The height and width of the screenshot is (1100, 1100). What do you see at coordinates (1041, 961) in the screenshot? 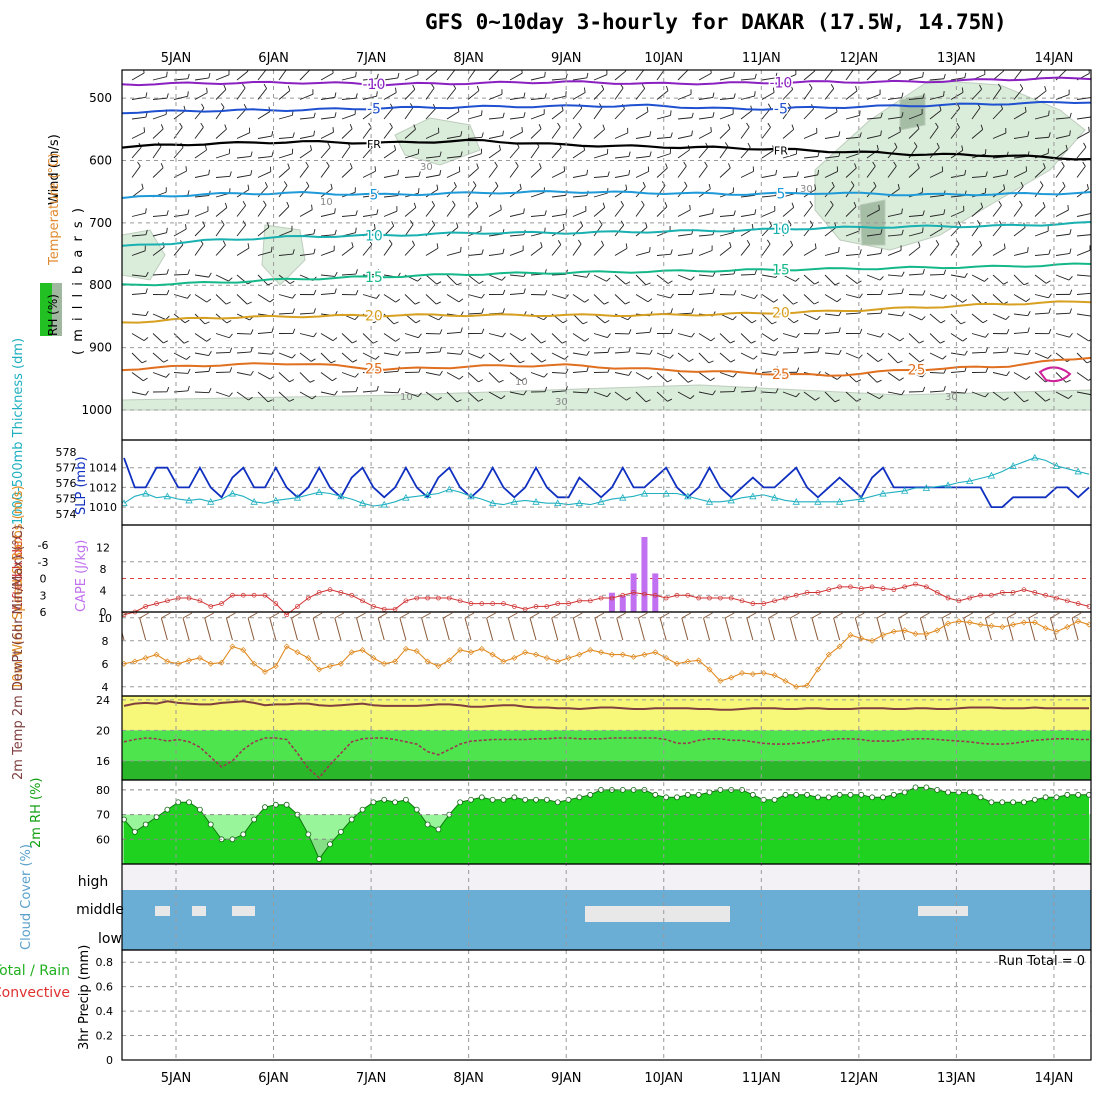
I see `run-total-label: Run Total = 0` at bounding box center [1041, 961].